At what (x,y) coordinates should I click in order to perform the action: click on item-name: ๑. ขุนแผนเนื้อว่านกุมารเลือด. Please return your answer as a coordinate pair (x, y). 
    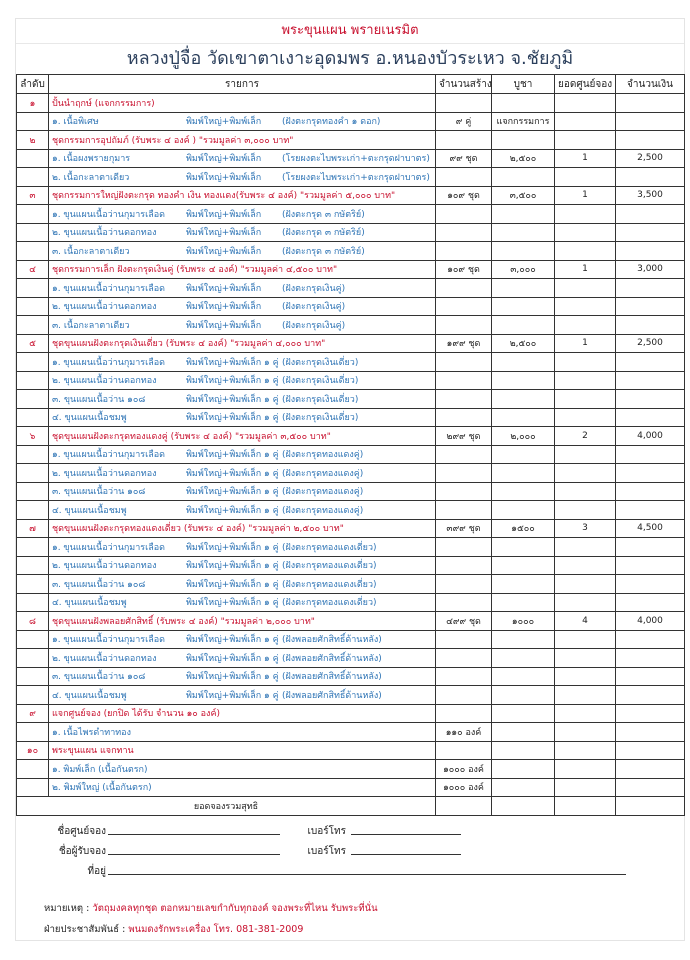
    Looking at the image, I should click on (108, 547).